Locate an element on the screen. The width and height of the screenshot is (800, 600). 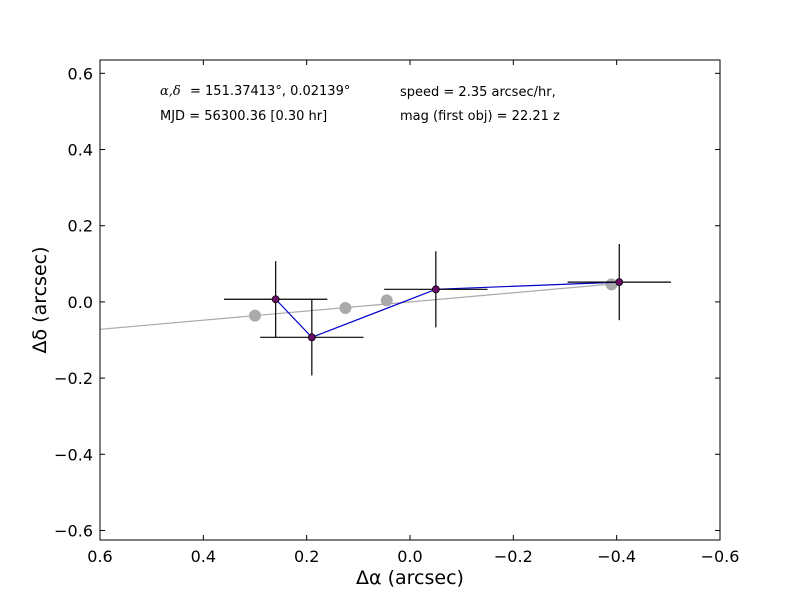
x-axis-label: Δα (arcsec) is located at coordinates (410, 578).